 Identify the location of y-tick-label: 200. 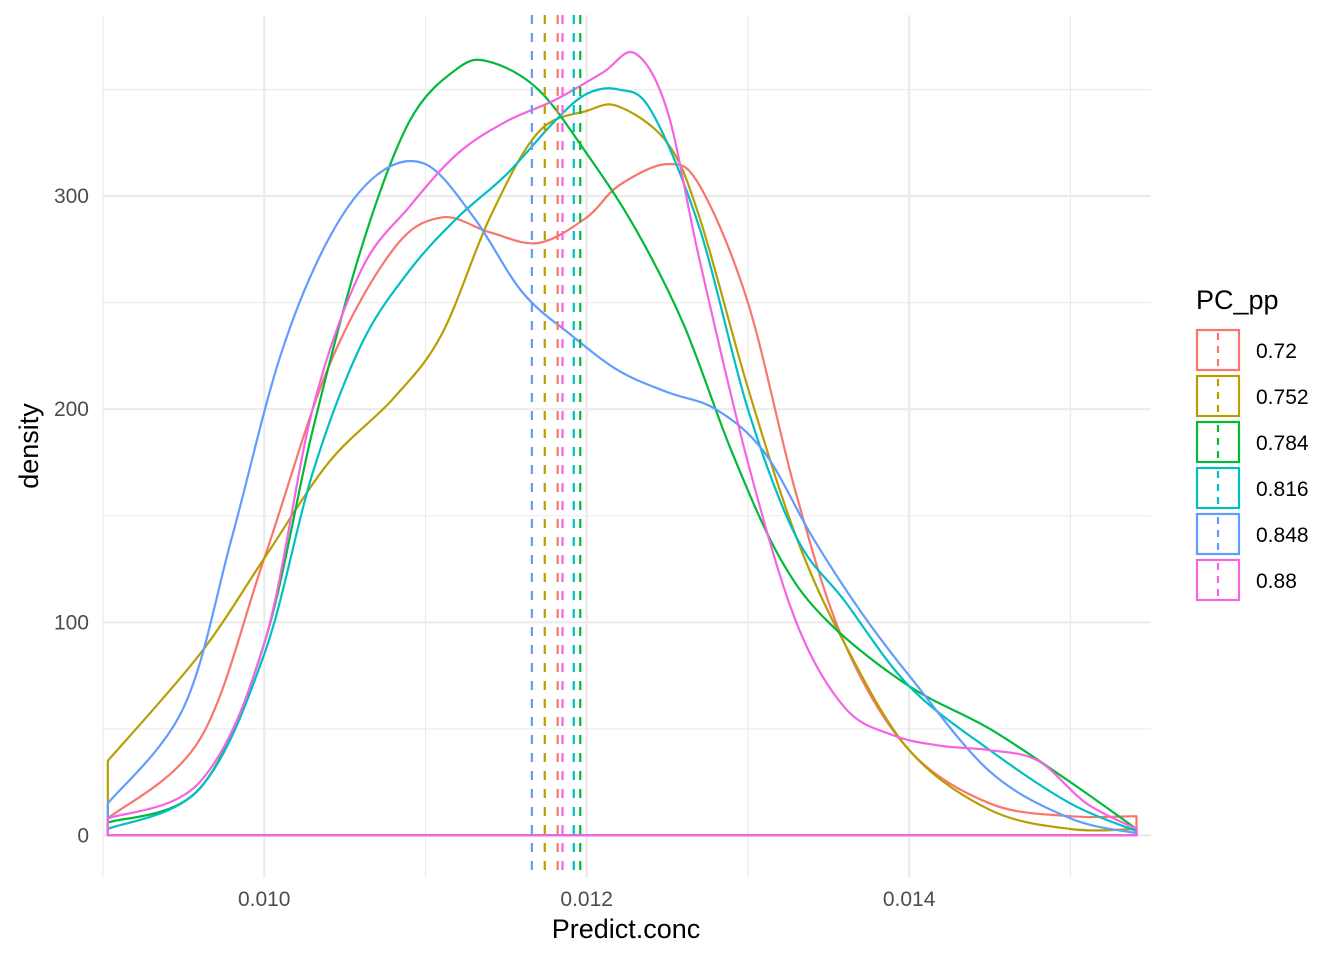
(71, 409).